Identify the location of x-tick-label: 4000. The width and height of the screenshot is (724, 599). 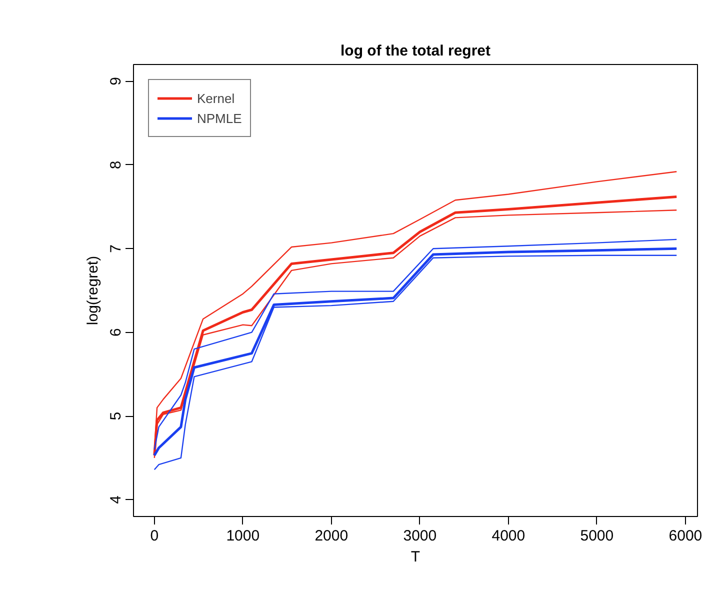
(509, 536).